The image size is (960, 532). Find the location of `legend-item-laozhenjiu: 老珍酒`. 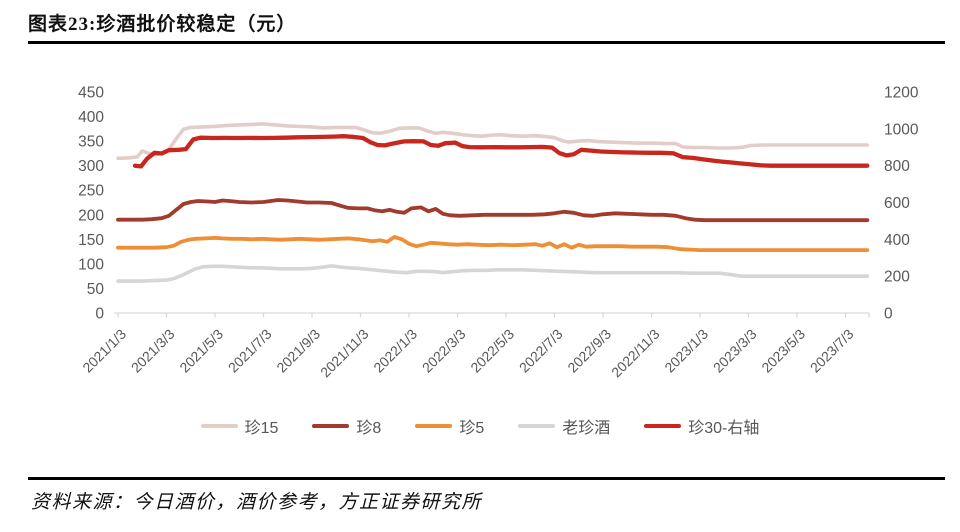

legend-item-laozhenjiu: 老珍酒 is located at coordinates (564, 426).